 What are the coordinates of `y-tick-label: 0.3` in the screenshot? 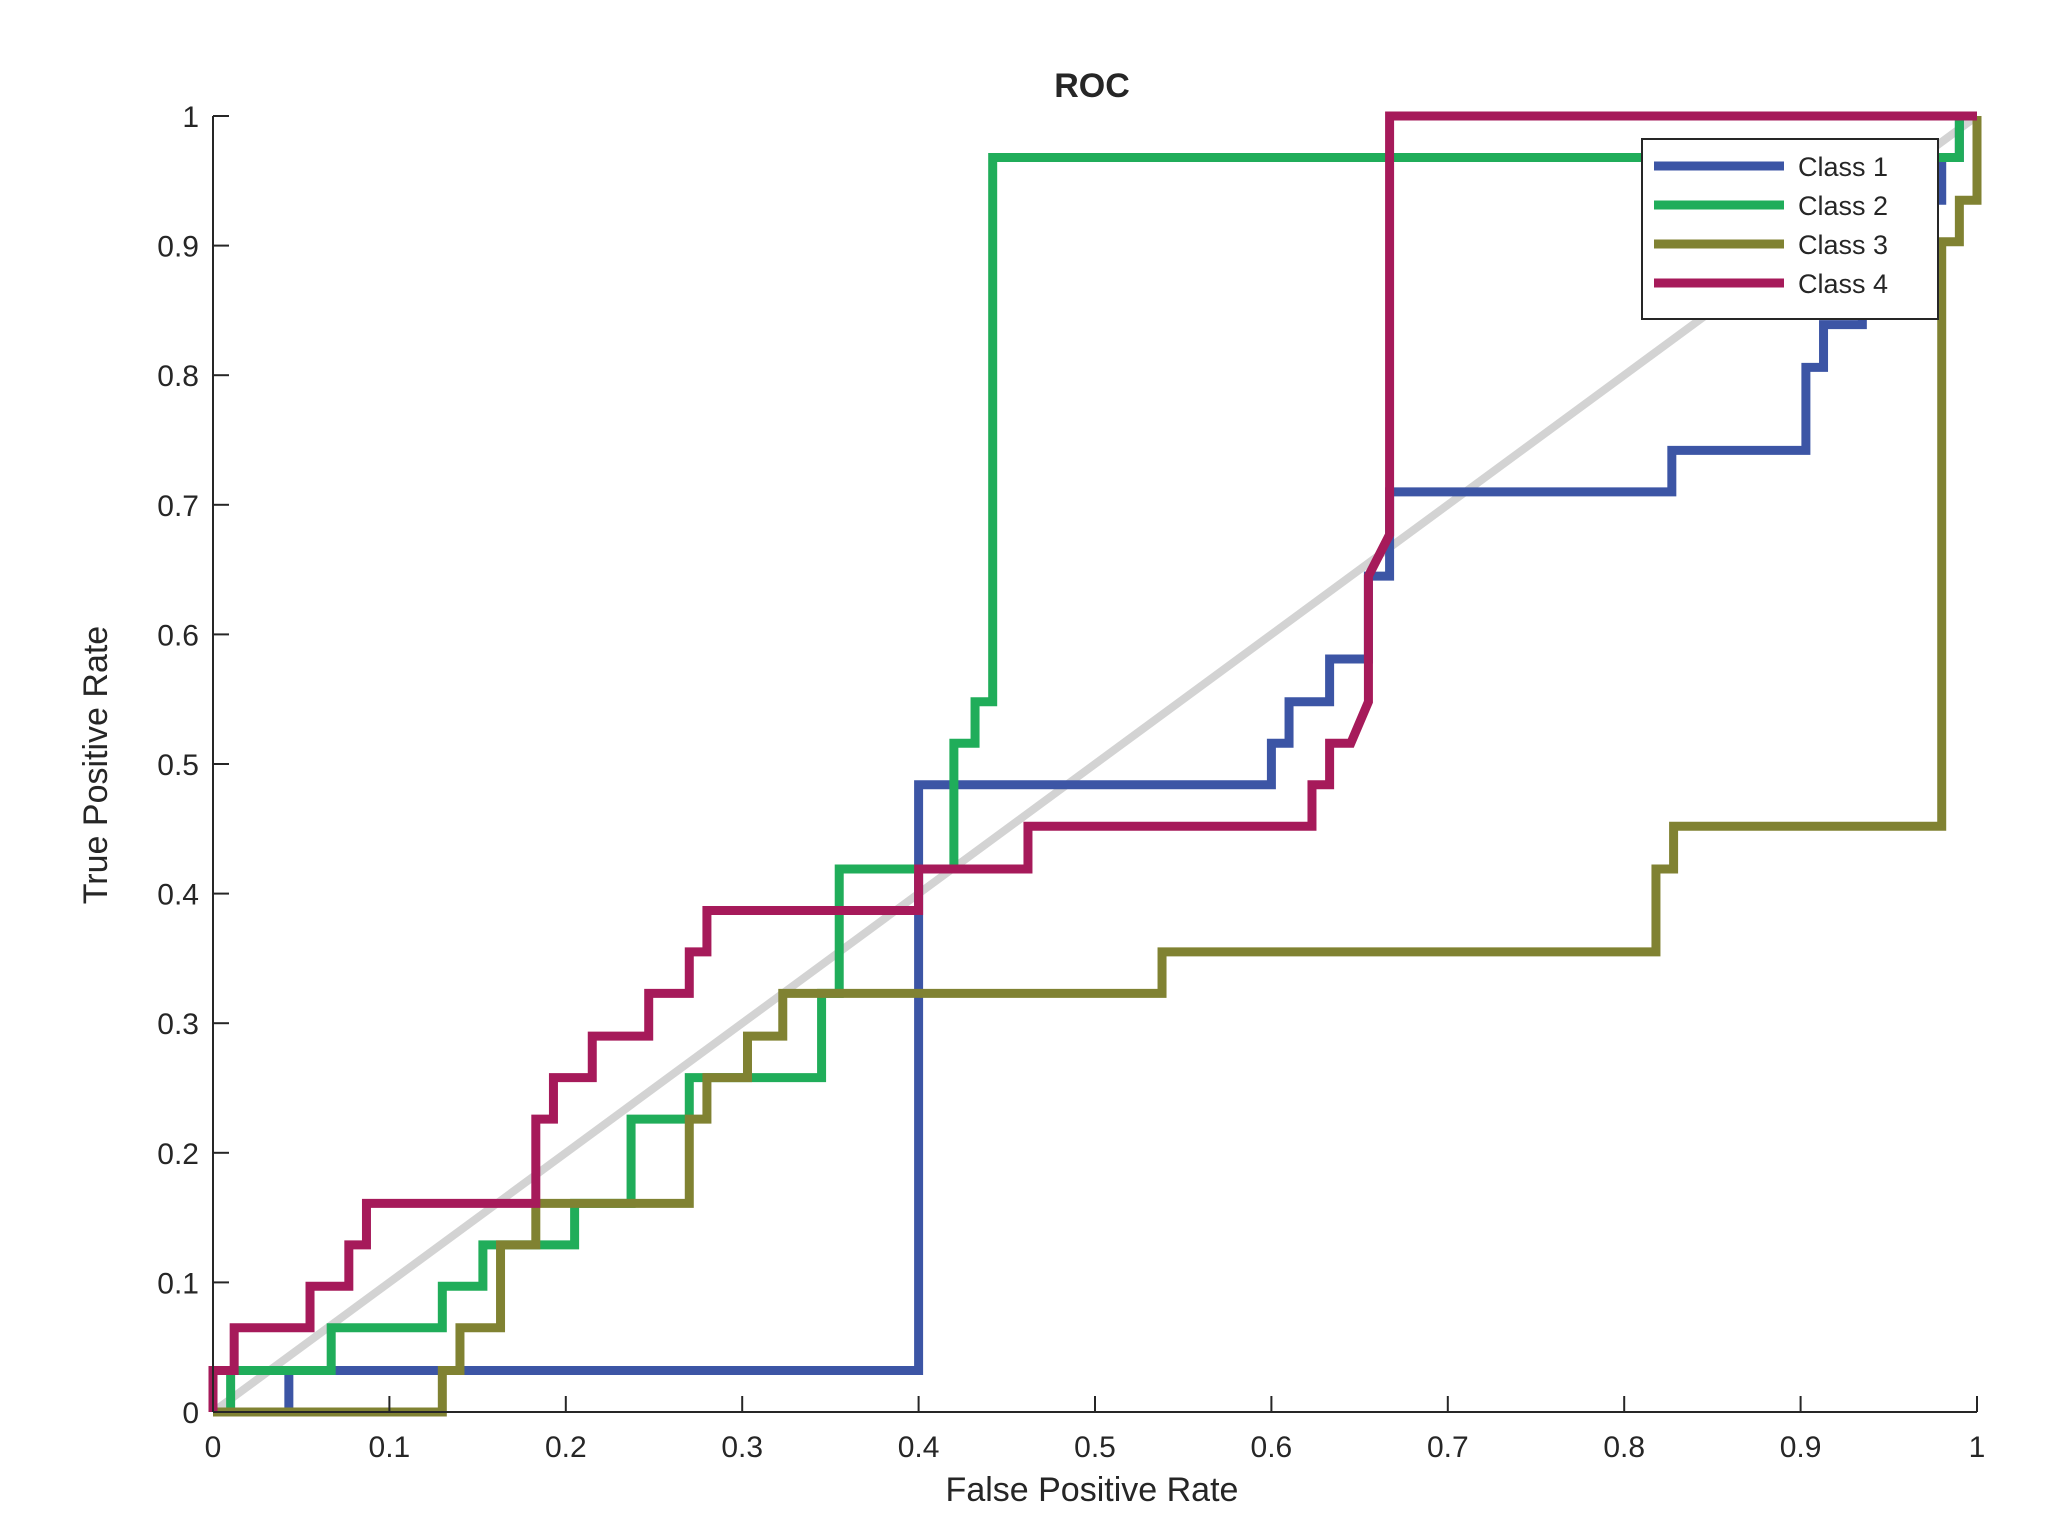 It's located at (178, 1024).